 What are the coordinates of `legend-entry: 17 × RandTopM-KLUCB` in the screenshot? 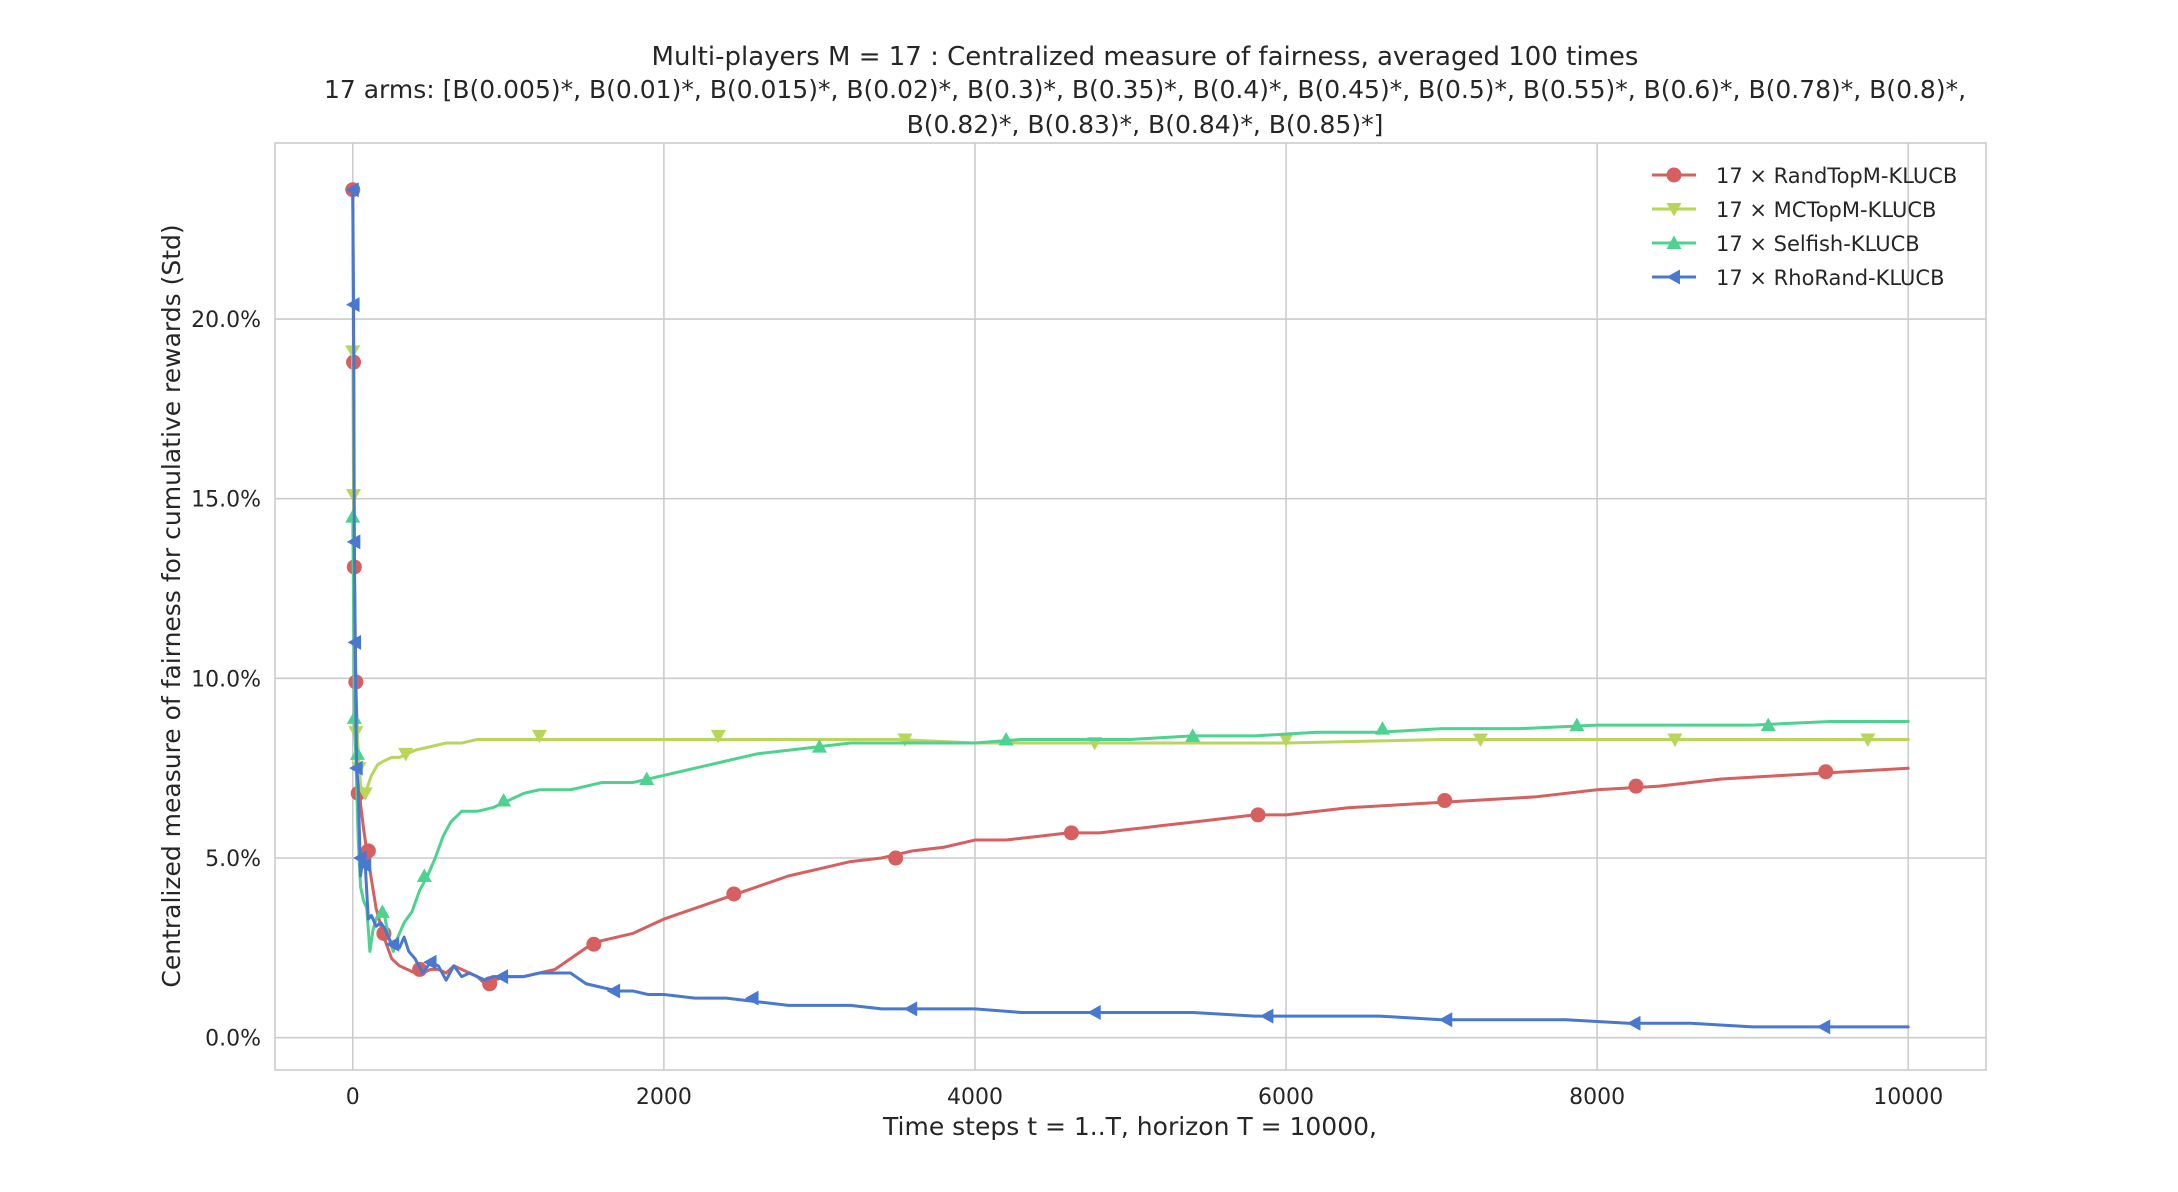 It's located at (1804, 176).